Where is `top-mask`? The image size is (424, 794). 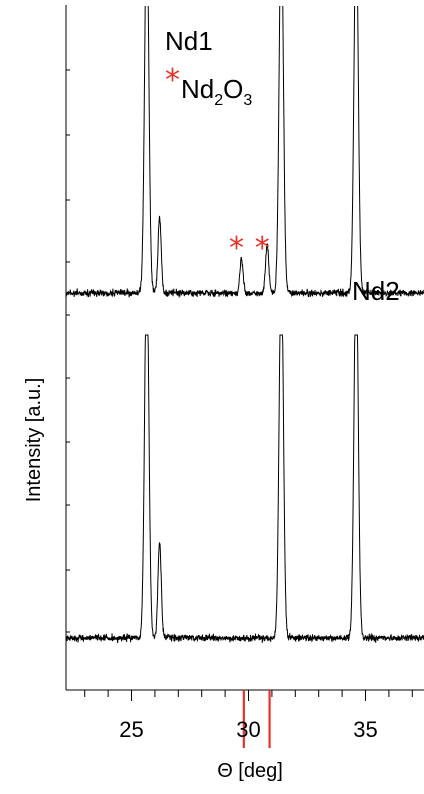 top-mask is located at coordinates (245, 3).